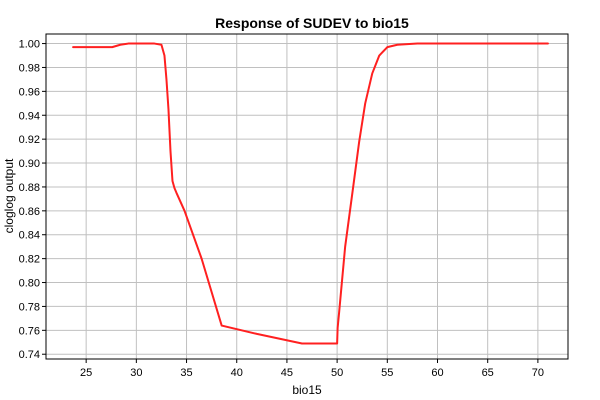 This screenshot has width=600, height=400. Describe the element at coordinates (29, 140) in the screenshot. I see `y-tick-label: 0.92` at that location.